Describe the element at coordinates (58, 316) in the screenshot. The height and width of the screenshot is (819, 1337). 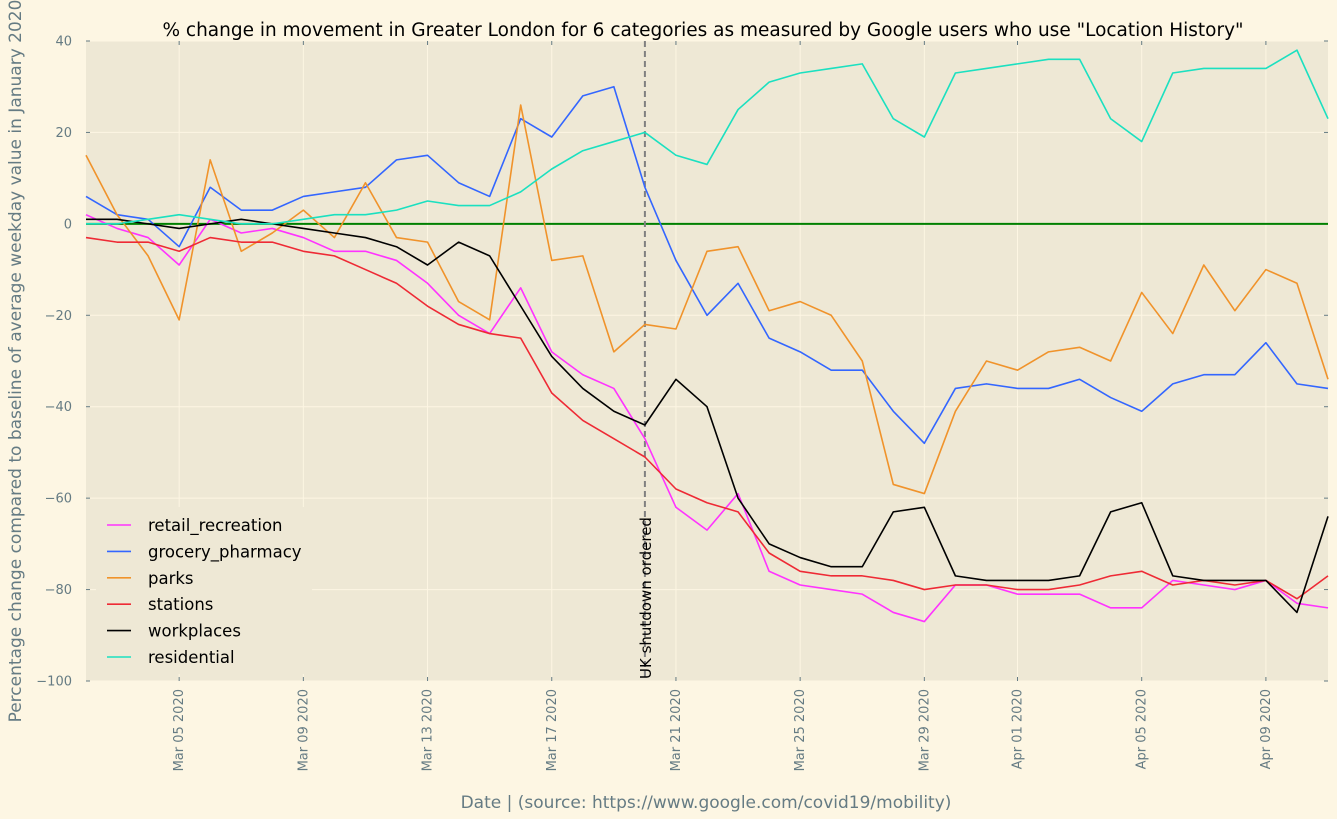
I see `y-tick-label: −20` at that location.